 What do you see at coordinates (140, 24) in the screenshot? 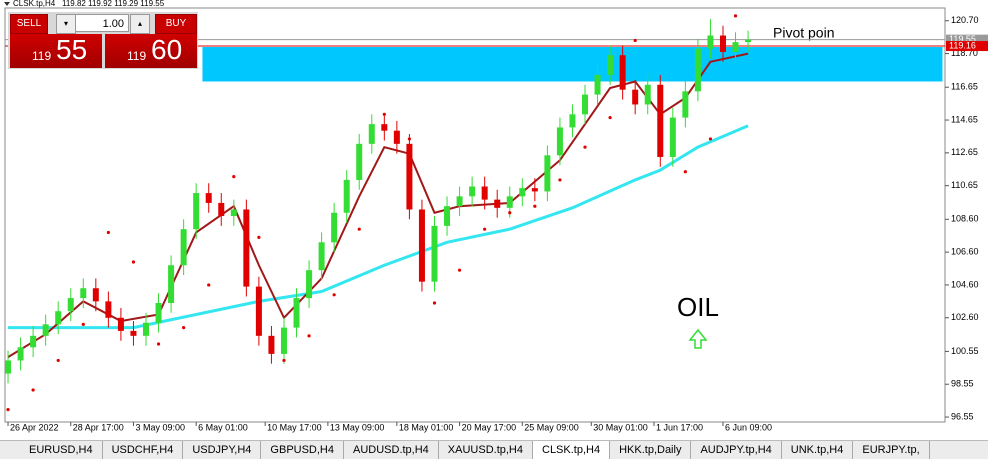
I see `lot-up: ▴` at bounding box center [140, 24].